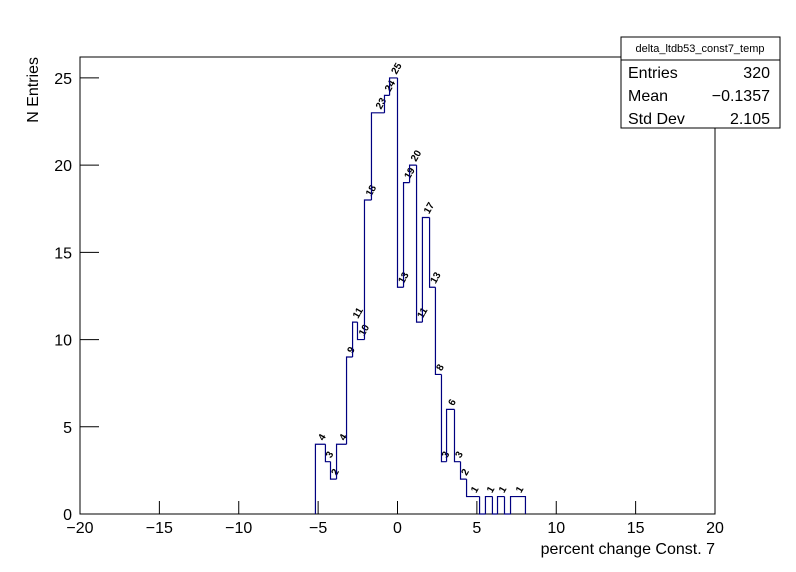 The image size is (796, 572). Describe the element at coordinates (238, 528) in the screenshot. I see `x-tick-label: −10` at that location.